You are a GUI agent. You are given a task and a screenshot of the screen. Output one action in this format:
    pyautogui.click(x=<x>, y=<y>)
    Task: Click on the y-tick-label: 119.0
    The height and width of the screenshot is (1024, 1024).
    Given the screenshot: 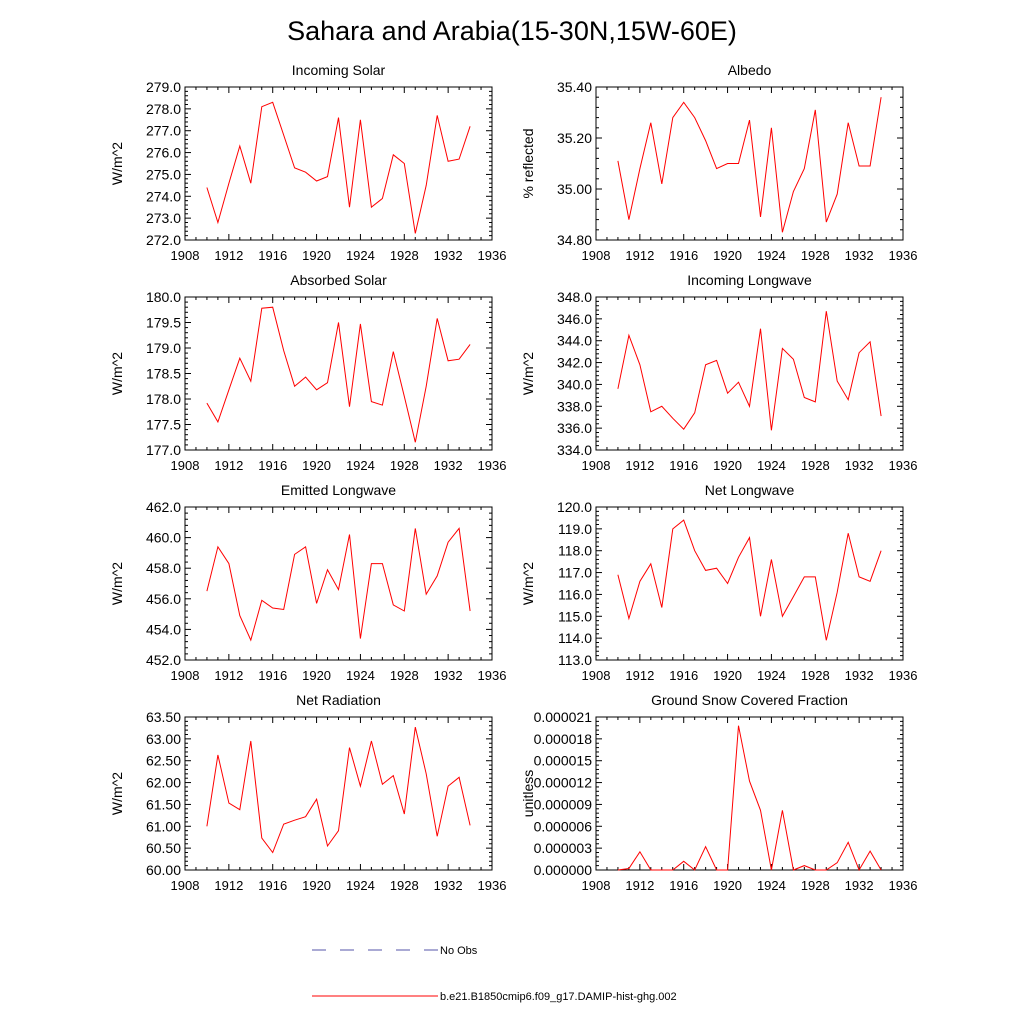 What is the action you would take?
    pyautogui.click(x=575, y=529)
    